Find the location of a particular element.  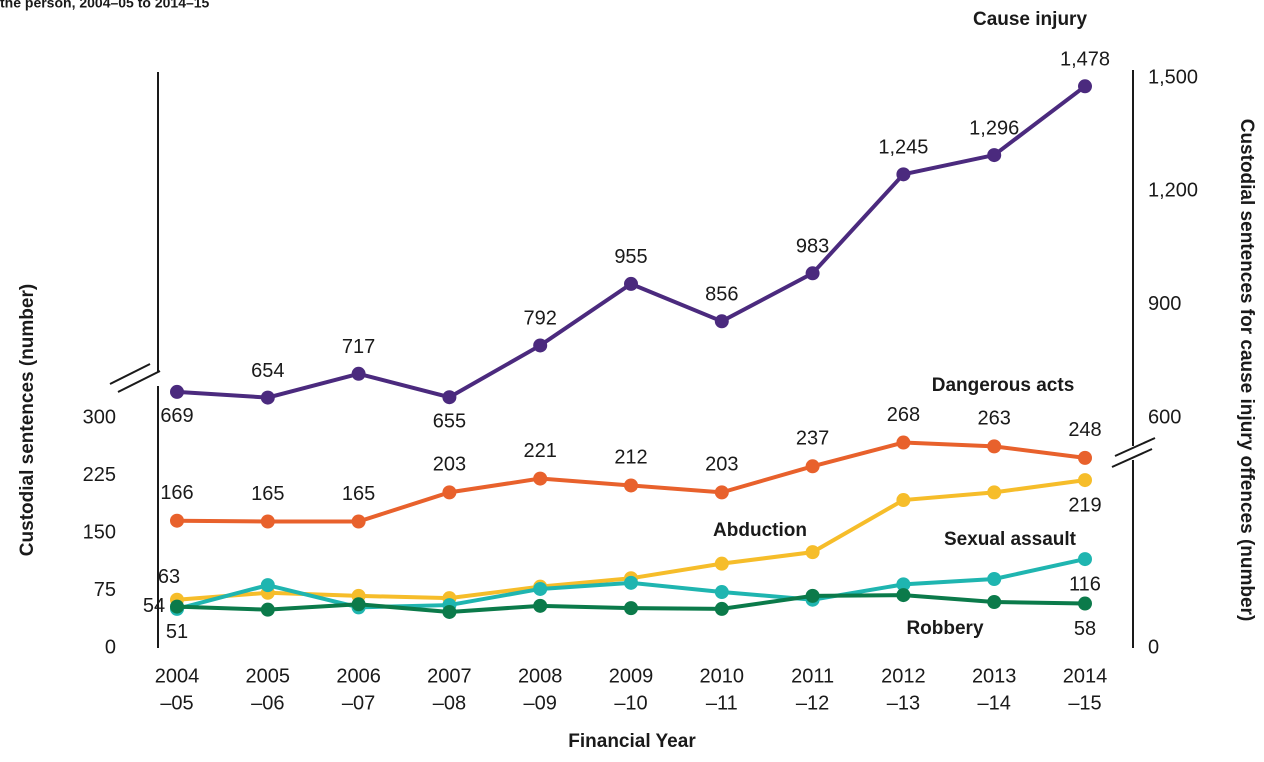

x-tick-label: –13 is located at coordinates (903, 703).